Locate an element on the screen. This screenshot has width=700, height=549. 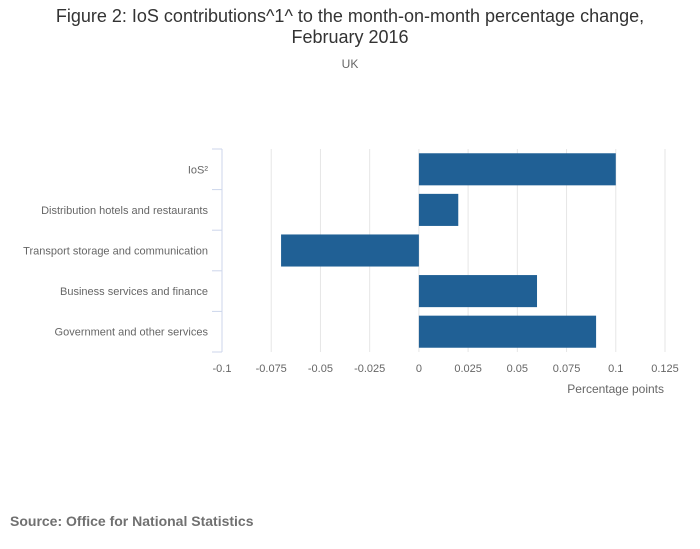
x-tick-label: -0.1 is located at coordinates (222, 369).